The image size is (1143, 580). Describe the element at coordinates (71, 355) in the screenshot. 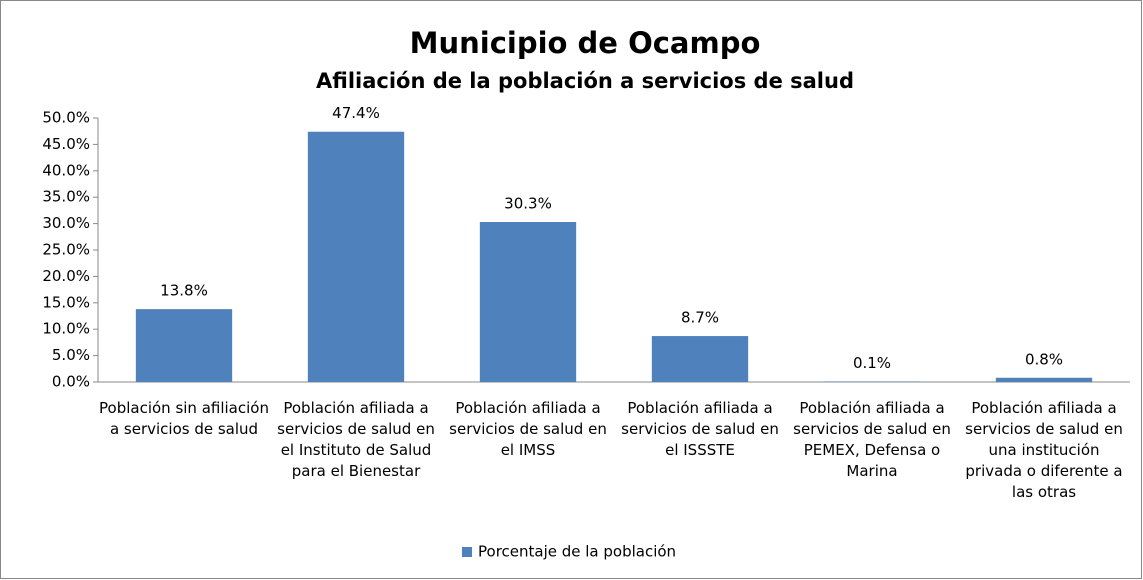

I see `y-tick-label: 5.0%` at that location.